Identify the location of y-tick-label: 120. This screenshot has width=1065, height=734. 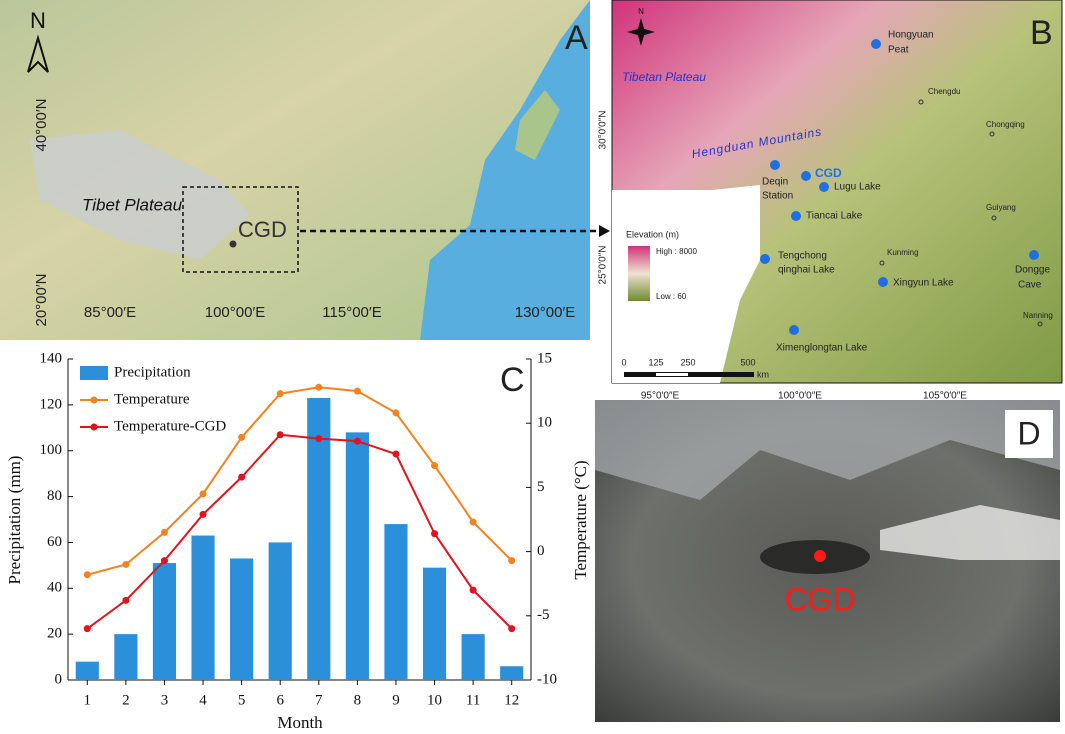
(51, 404).